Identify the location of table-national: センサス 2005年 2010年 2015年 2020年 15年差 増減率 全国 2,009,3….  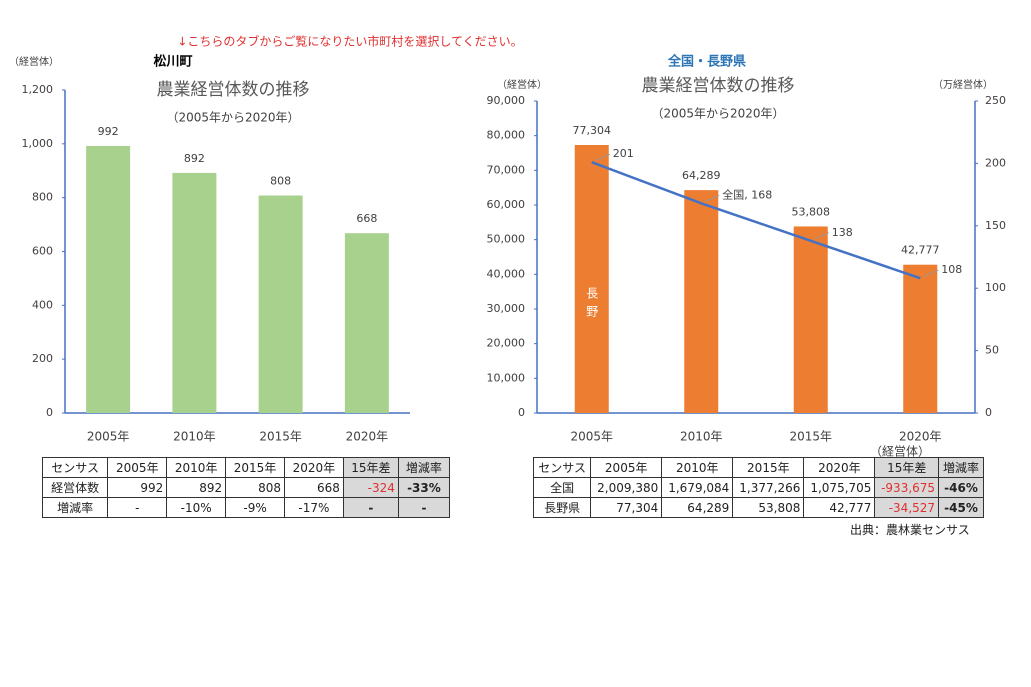
(758, 487).